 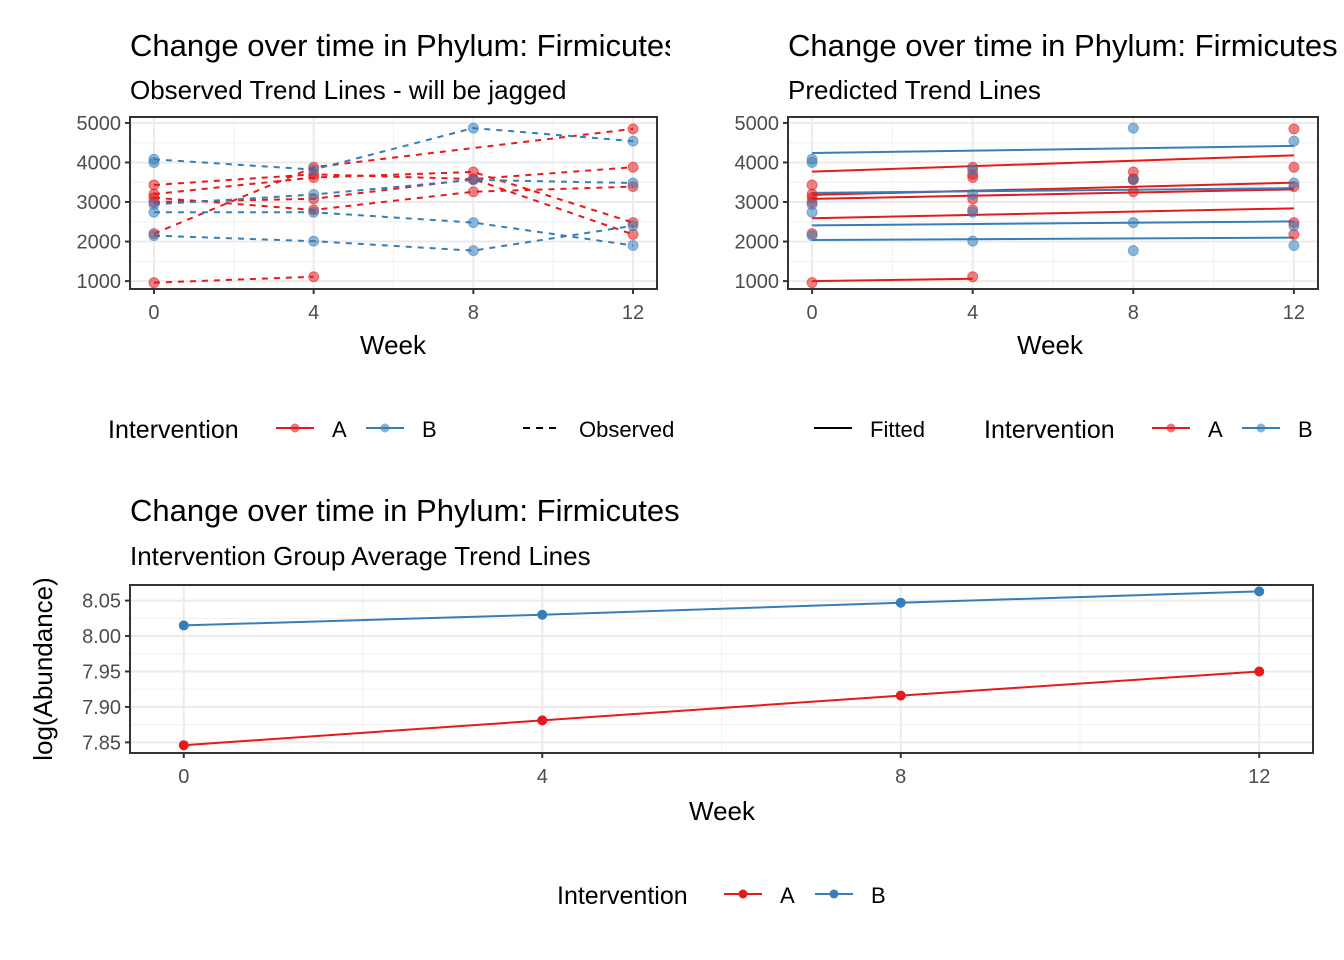 I want to click on panel3-x-tick-label: 8, so click(x=900, y=777).